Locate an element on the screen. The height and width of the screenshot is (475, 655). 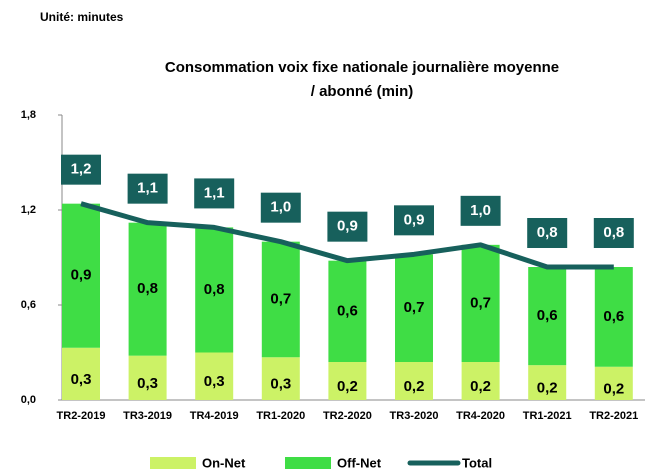
x-tick-label: TR2-2019 is located at coordinates (81, 416).